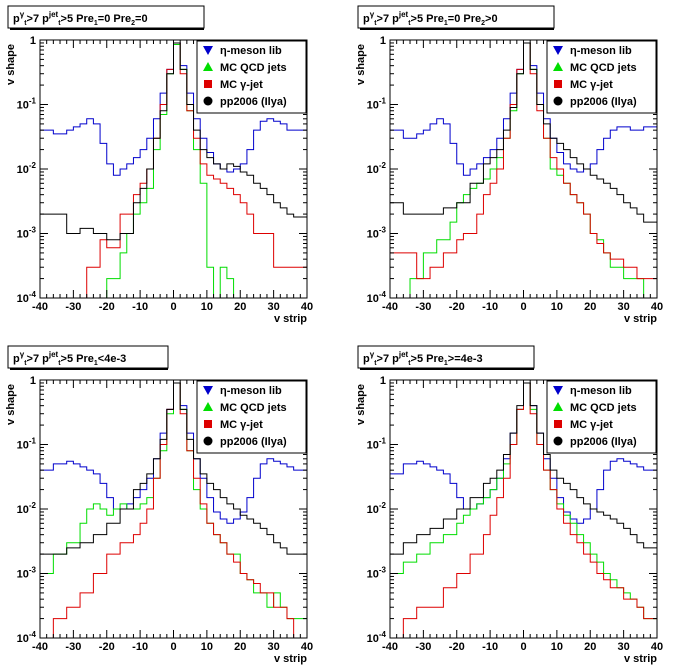 This screenshot has height=672, width=696. What do you see at coordinates (430, 18) in the screenshot?
I see `panel-title-text: pγt>7 pjett>5 Pre1=0 Pre2>0` at bounding box center [430, 18].